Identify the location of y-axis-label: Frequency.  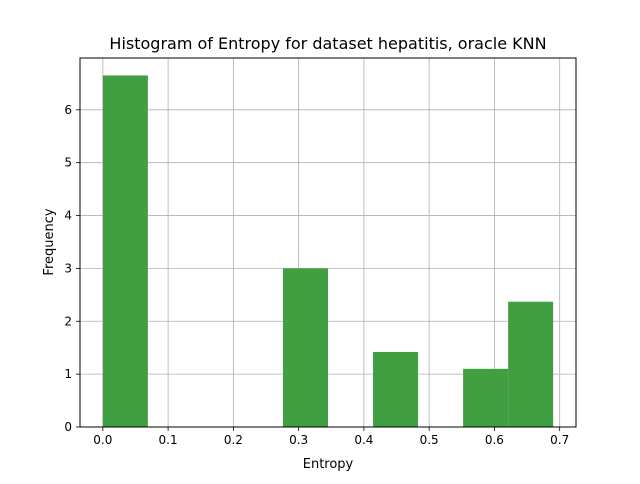
(49, 241).